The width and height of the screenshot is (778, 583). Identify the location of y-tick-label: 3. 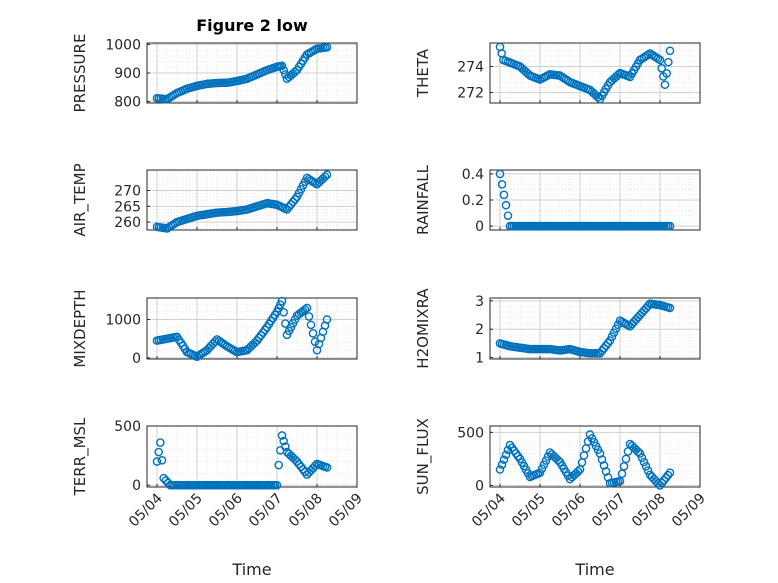
(479, 302).